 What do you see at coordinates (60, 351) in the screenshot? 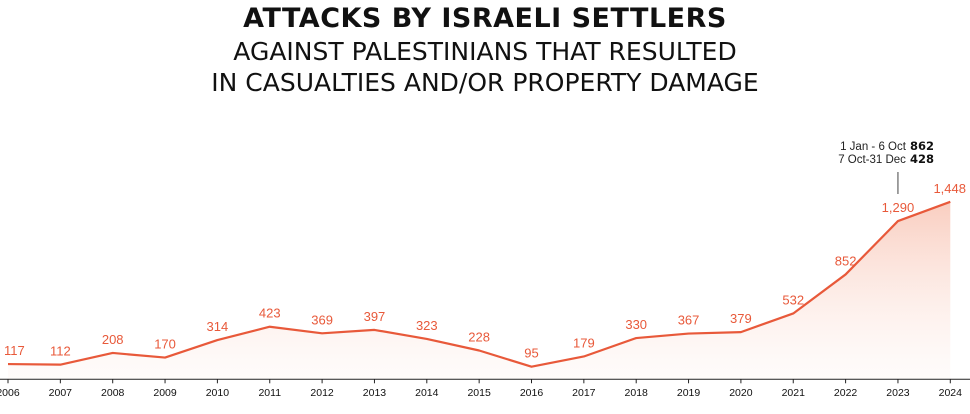
I see `data-label: 112` at bounding box center [60, 351].